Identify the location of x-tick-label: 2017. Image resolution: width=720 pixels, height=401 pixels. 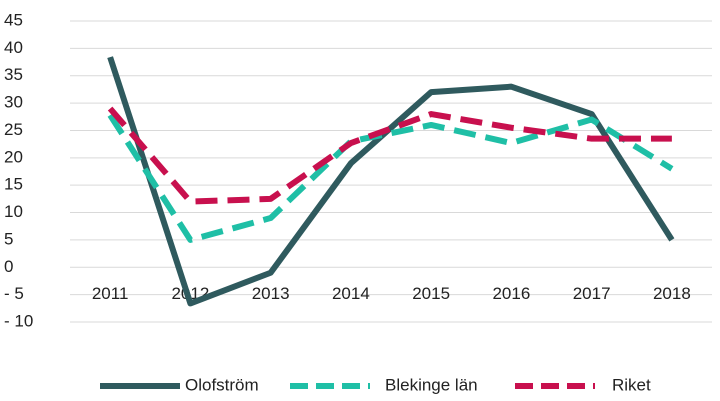
(592, 293).